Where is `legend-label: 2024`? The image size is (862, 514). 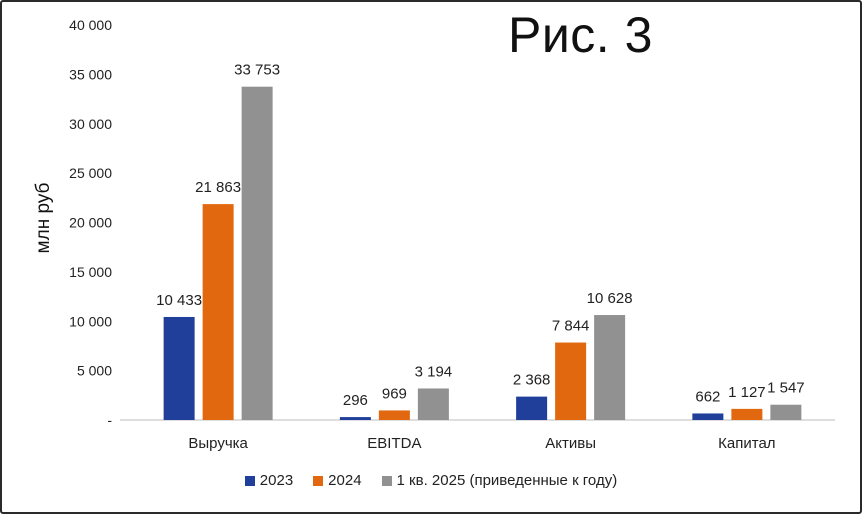
legend-label: 2024 is located at coordinates (345, 480).